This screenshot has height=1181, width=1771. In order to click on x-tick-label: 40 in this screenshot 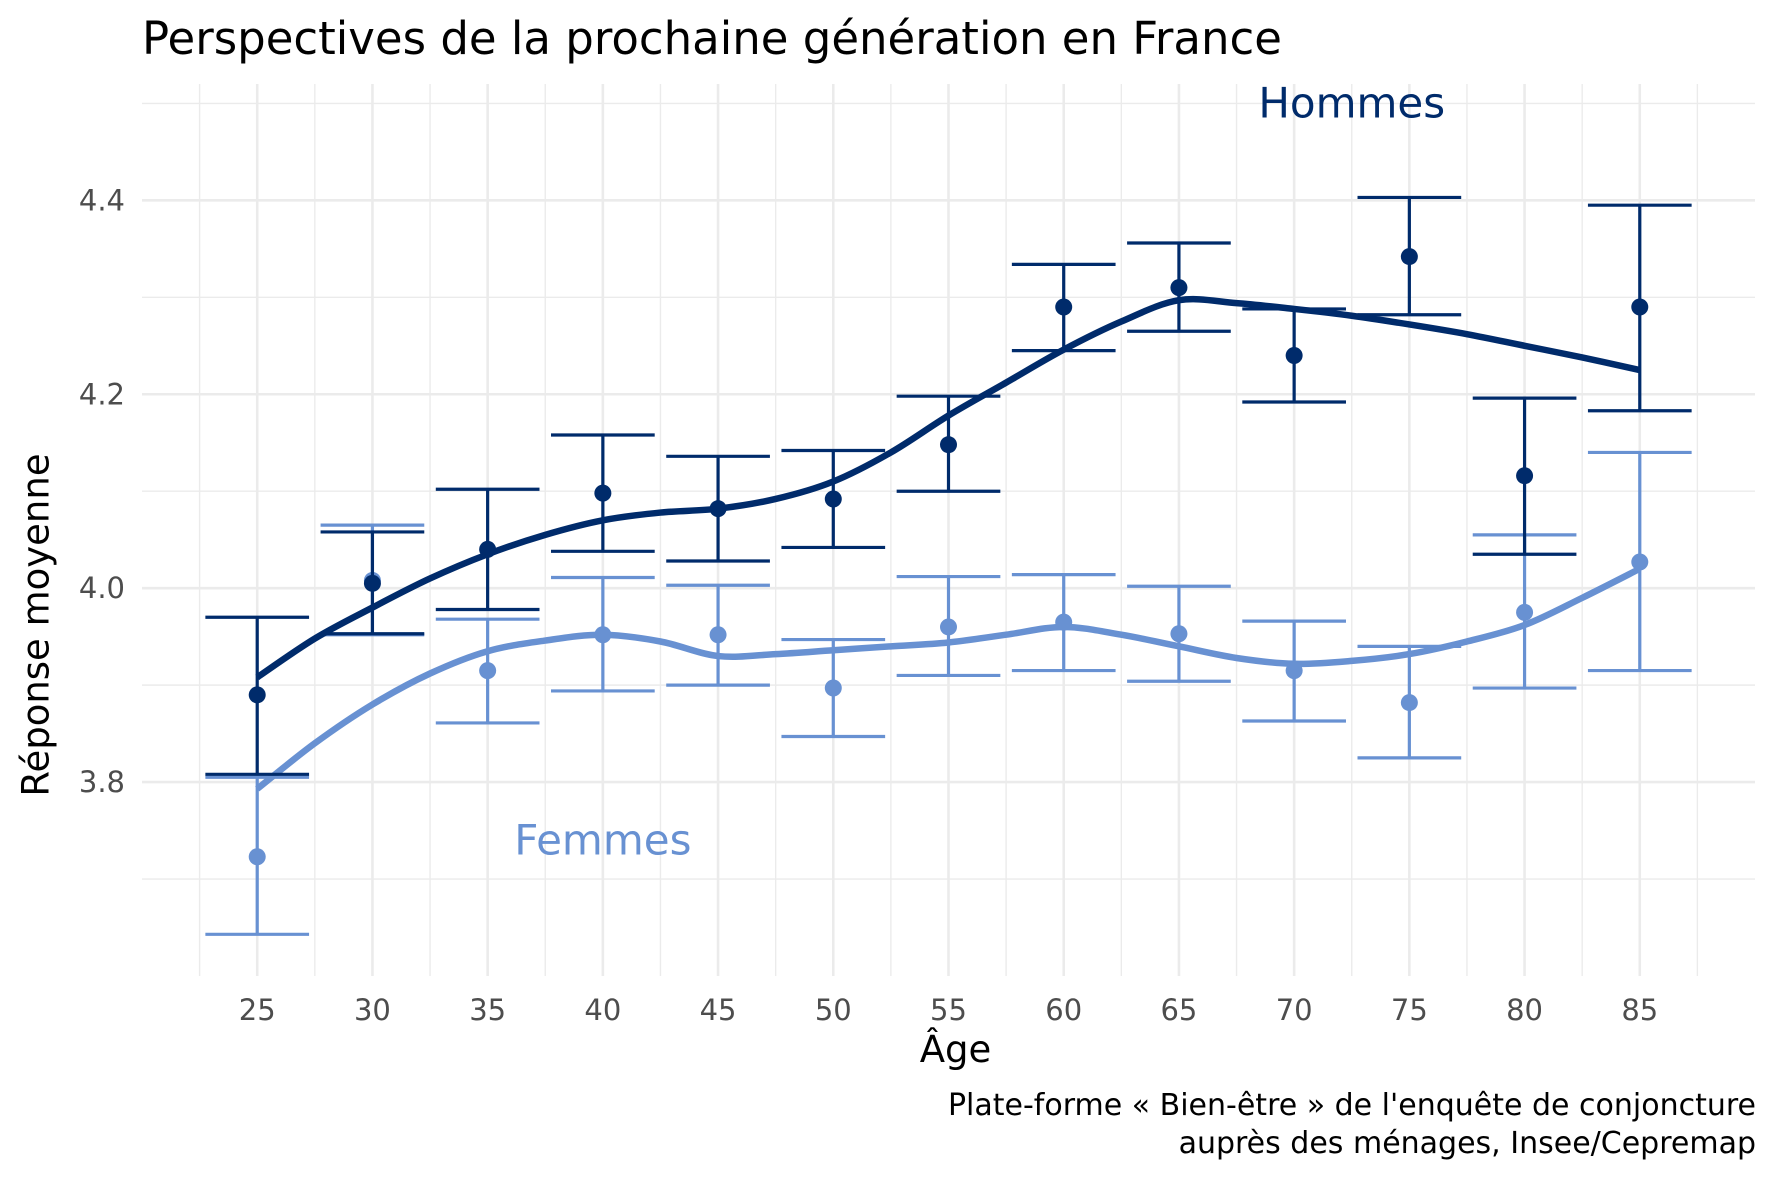, I will do `click(602, 1010)`.